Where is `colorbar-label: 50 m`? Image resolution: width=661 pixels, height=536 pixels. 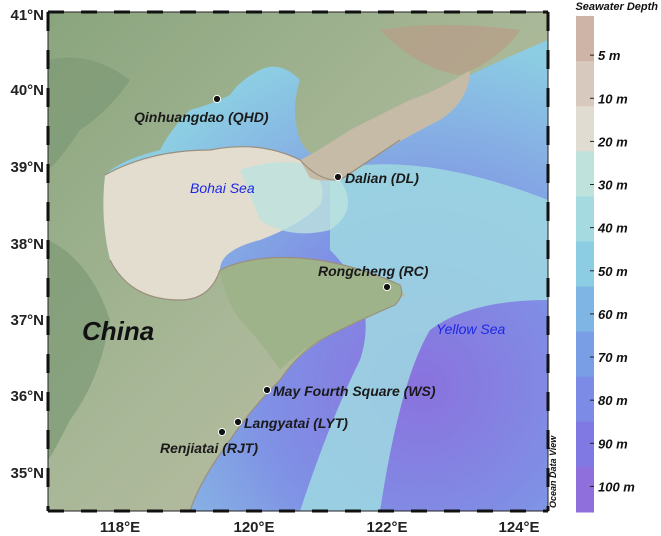
colorbar-label: 50 m is located at coordinates (613, 271).